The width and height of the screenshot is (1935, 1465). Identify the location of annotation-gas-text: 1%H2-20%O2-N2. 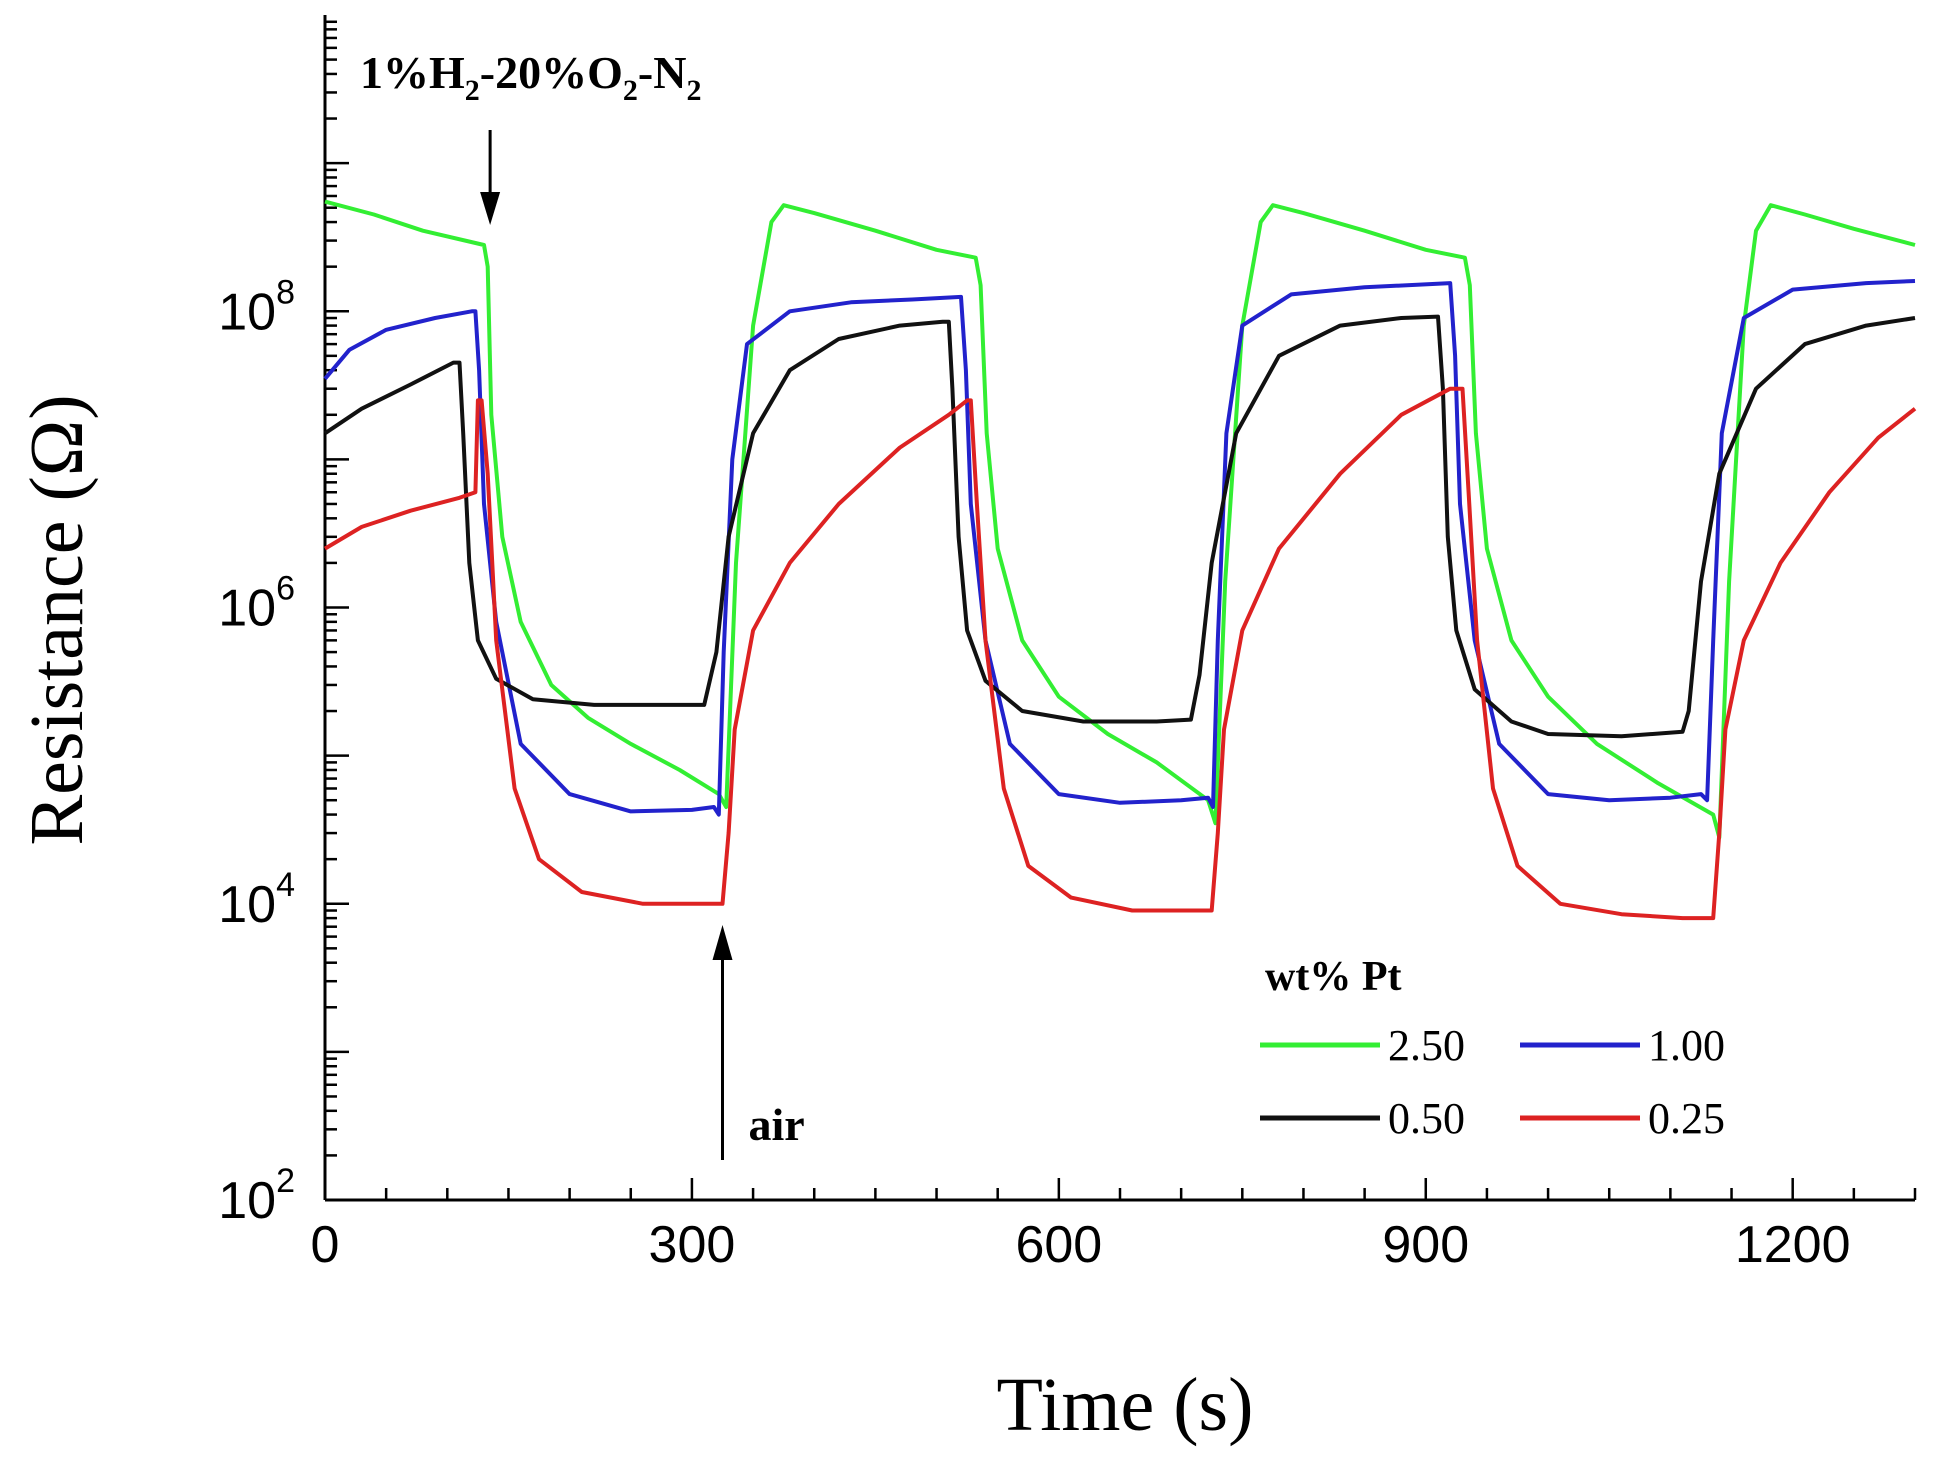
(530, 77).